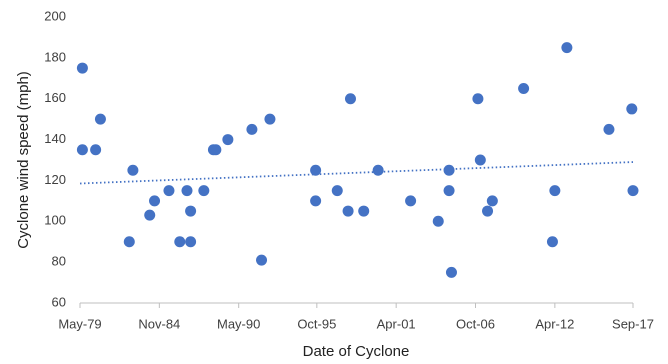 This screenshot has width=668, height=364. What do you see at coordinates (59, 261) in the screenshot?
I see `y-tick-label: 80` at bounding box center [59, 261].